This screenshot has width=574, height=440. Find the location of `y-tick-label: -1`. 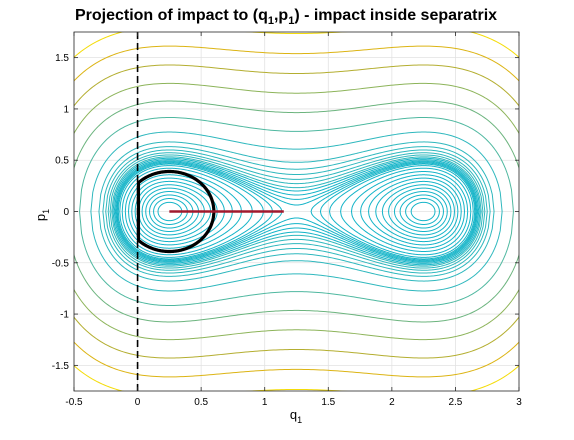

y-tick-label: -1 is located at coordinates (64, 315).